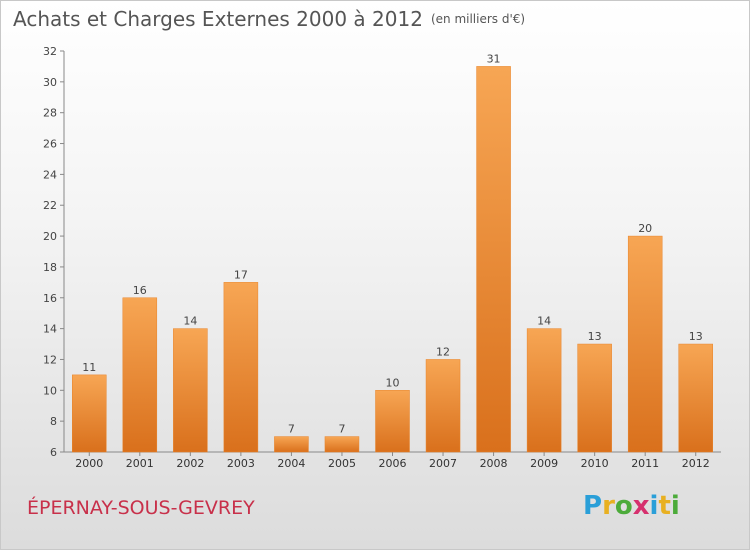 This screenshot has width=750, height=550. What do you see at coordinates (140, 375) in the screenshot?
I see `bar-2001` at bounding box center [140, 375].